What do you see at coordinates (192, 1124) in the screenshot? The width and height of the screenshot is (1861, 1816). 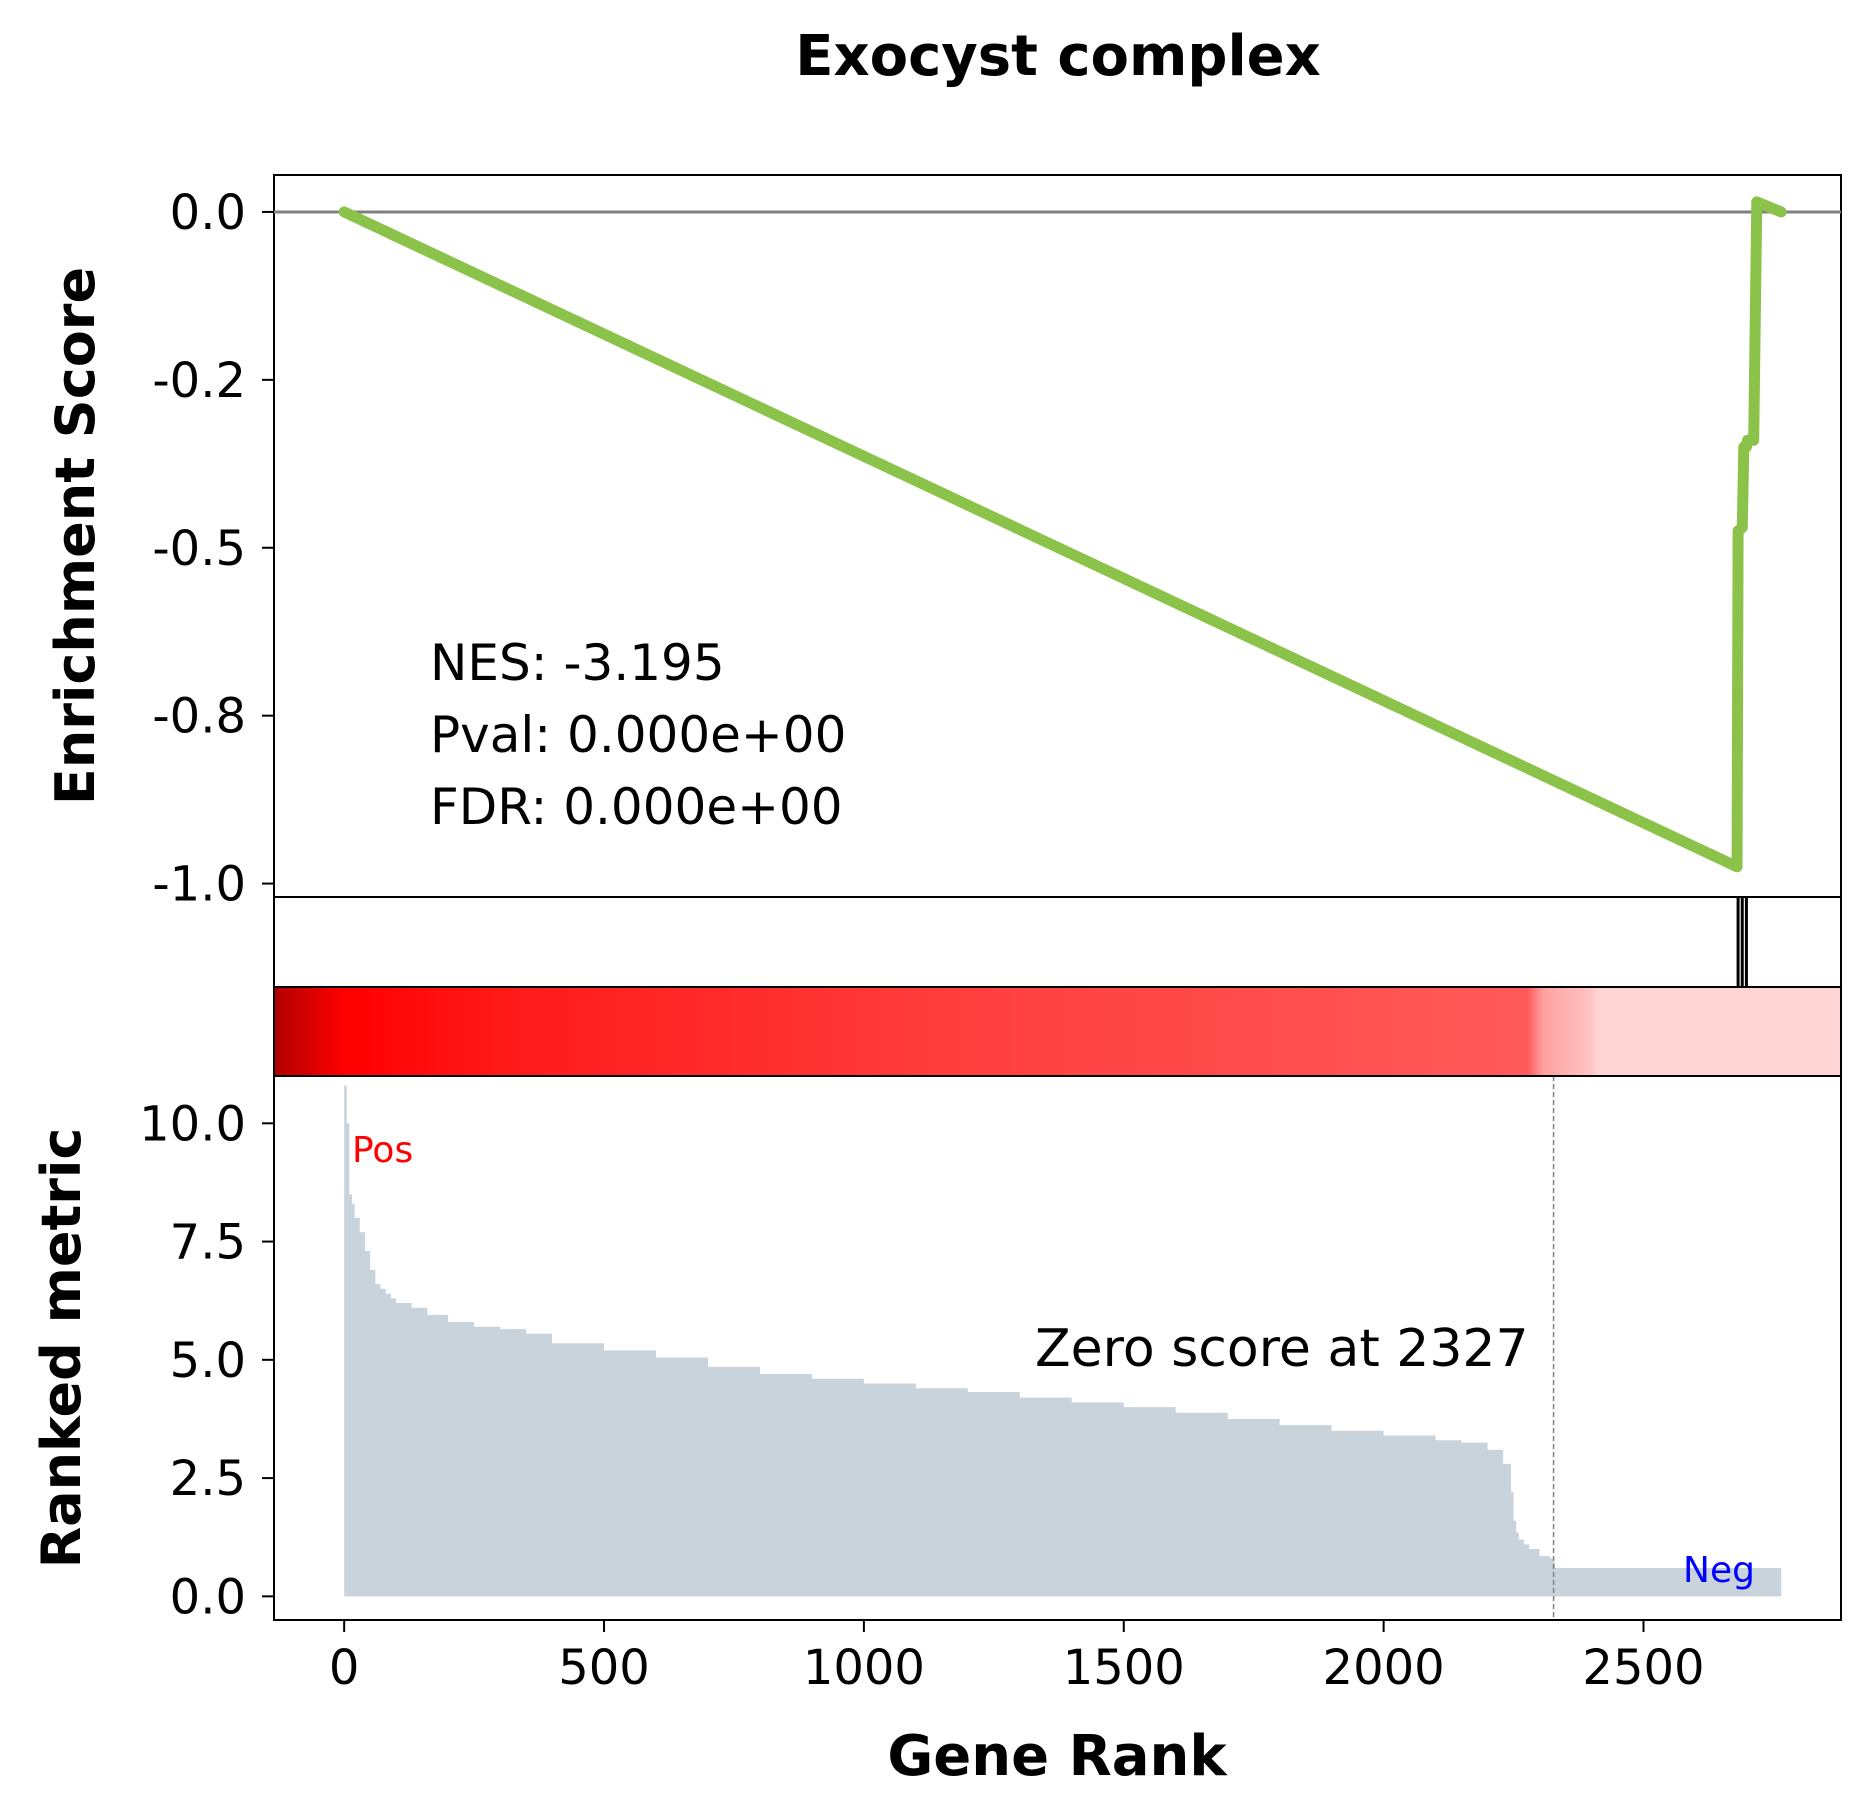 I see `ranked-metric-y-tick-label: 10.0` at bounding box center [192, 1124].